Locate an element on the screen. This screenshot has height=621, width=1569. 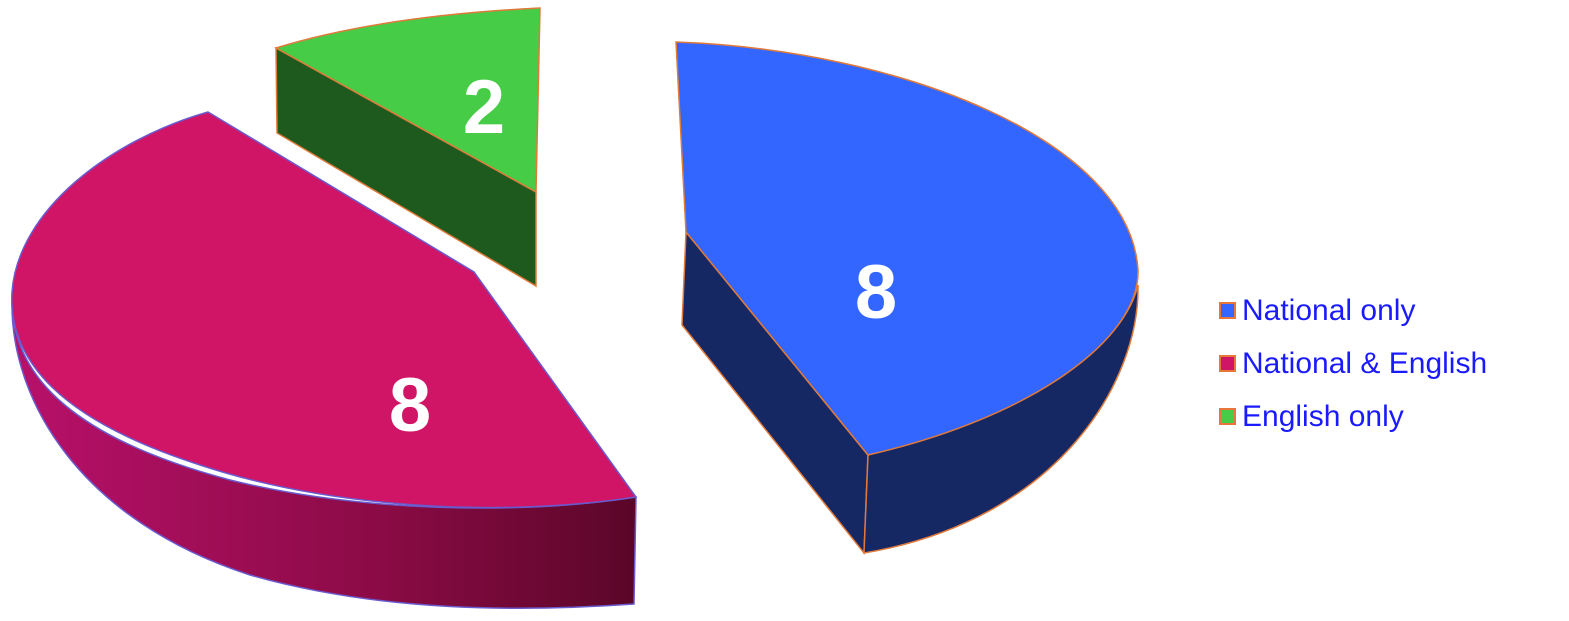
slice-label-national-english: 8 is located at coordinates (410, 405).